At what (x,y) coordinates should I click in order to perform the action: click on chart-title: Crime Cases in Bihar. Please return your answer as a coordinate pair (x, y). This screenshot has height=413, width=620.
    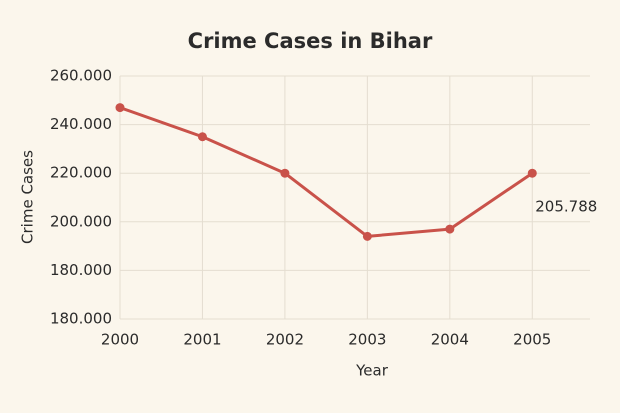
    Looking at the image, I should click on (310, 41).